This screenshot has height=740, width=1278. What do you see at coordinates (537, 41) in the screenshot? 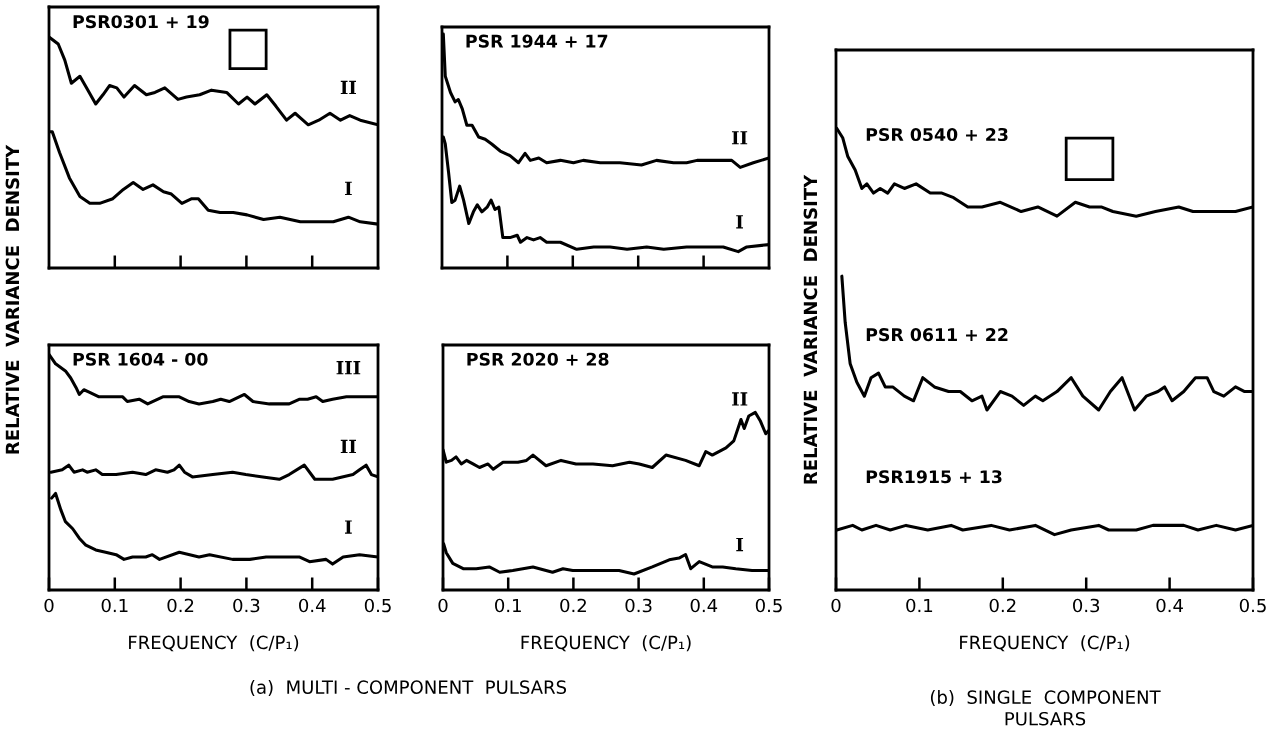
I see `chart-title: PSR 1944 + 17` at bounding box center [537, 41].